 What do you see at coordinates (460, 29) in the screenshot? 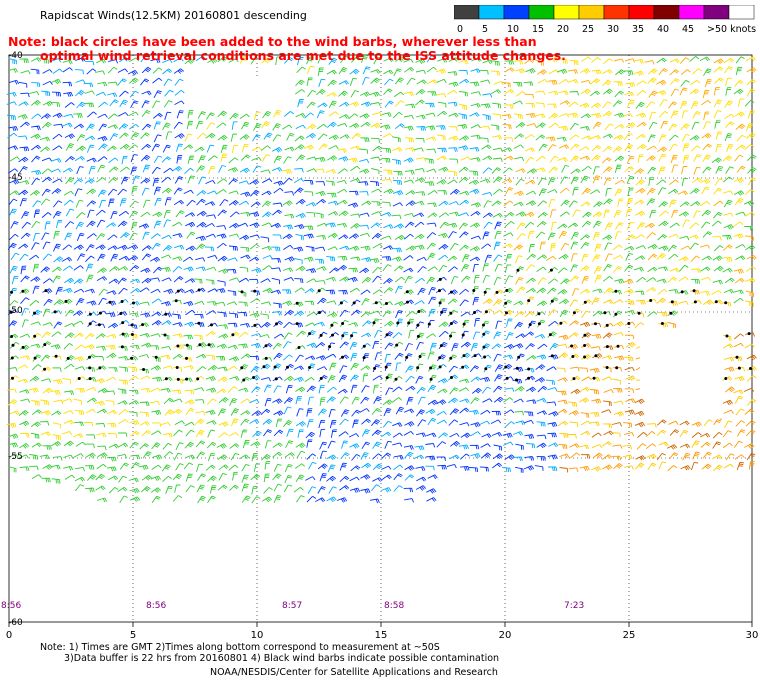
I see `colorbar-label: 0` at bounding box center [460, 29].